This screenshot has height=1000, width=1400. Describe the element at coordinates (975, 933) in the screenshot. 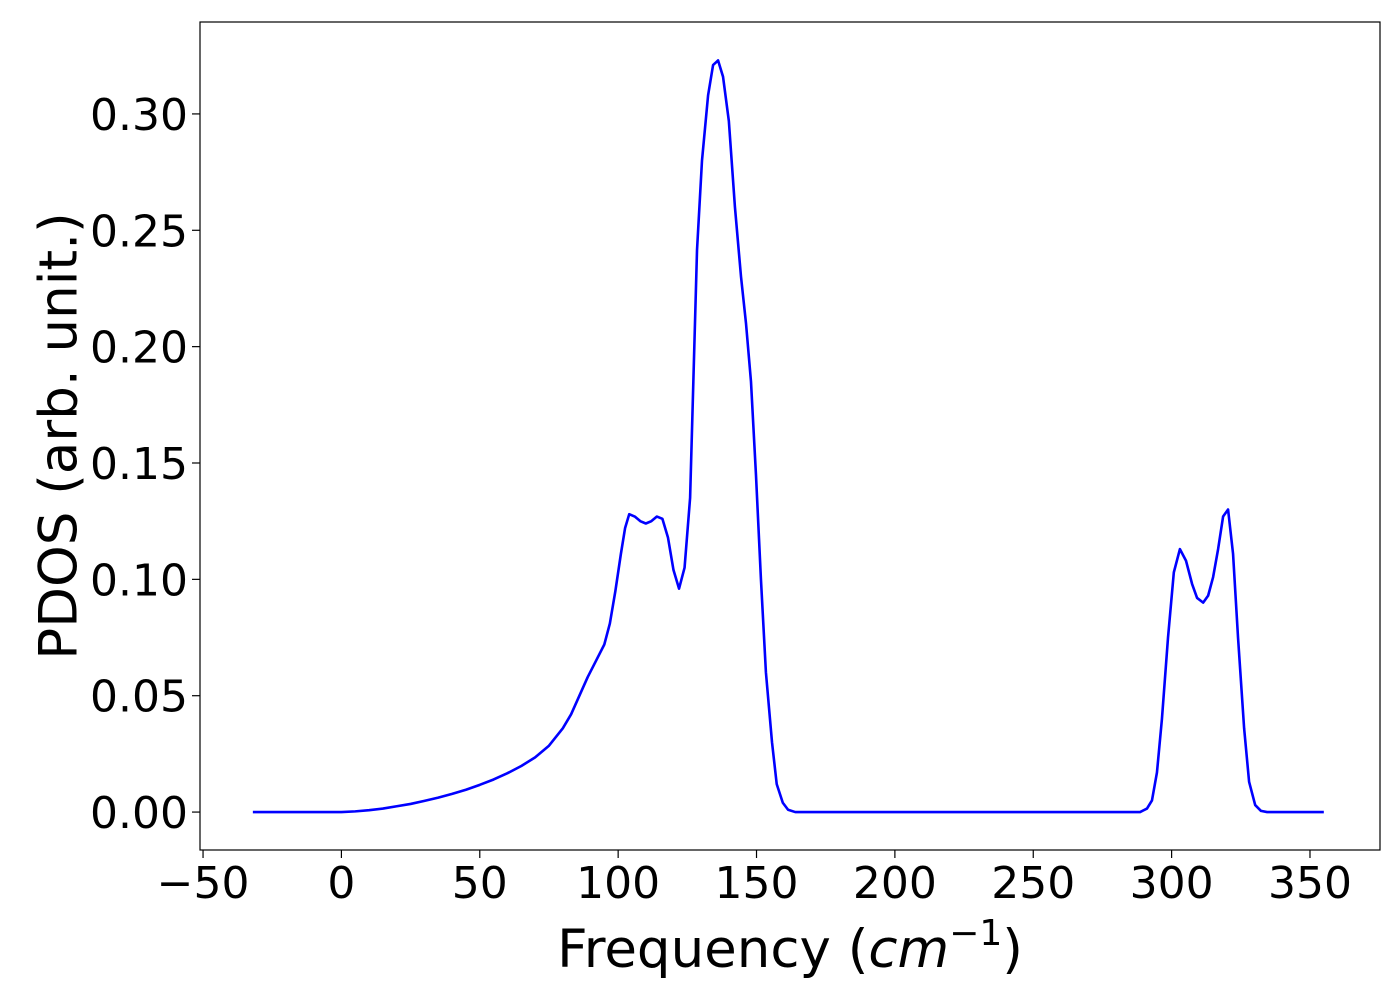

I see `x-label-sup: −1` at that location.